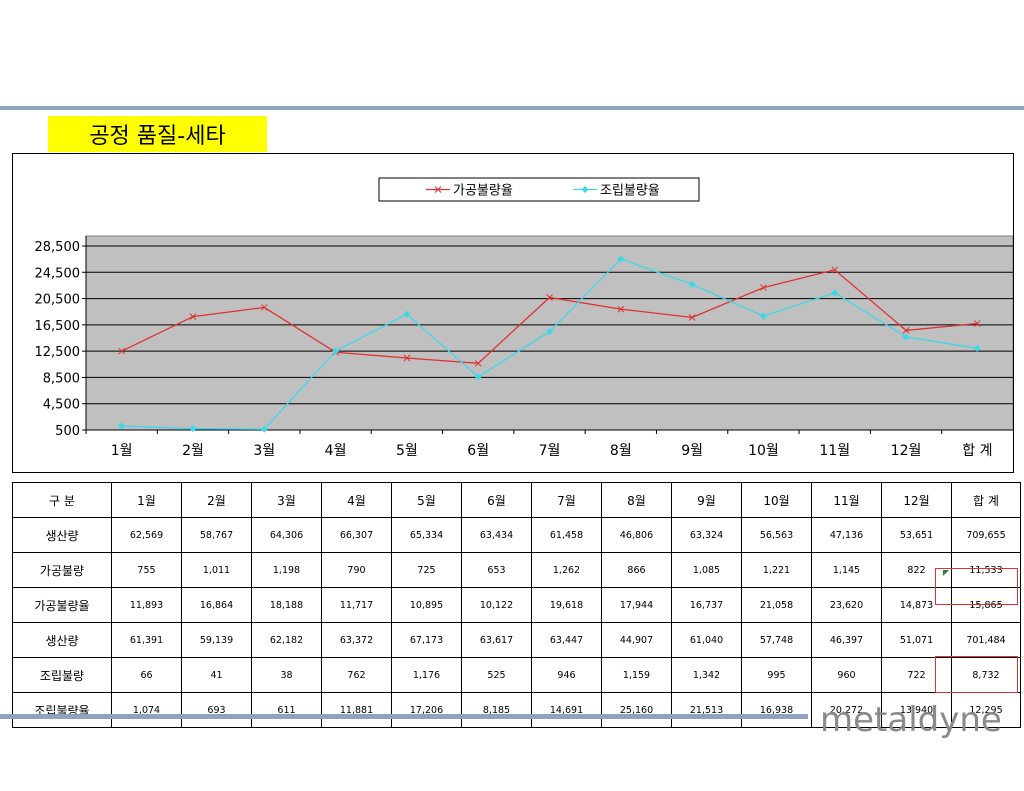 Image resolution: width=1024 pixels, height=791 pixels. What do you see at coordinates (946, 573) in the screenshot?
I see `cell-marker-icon` at bounding box center [946, 573].